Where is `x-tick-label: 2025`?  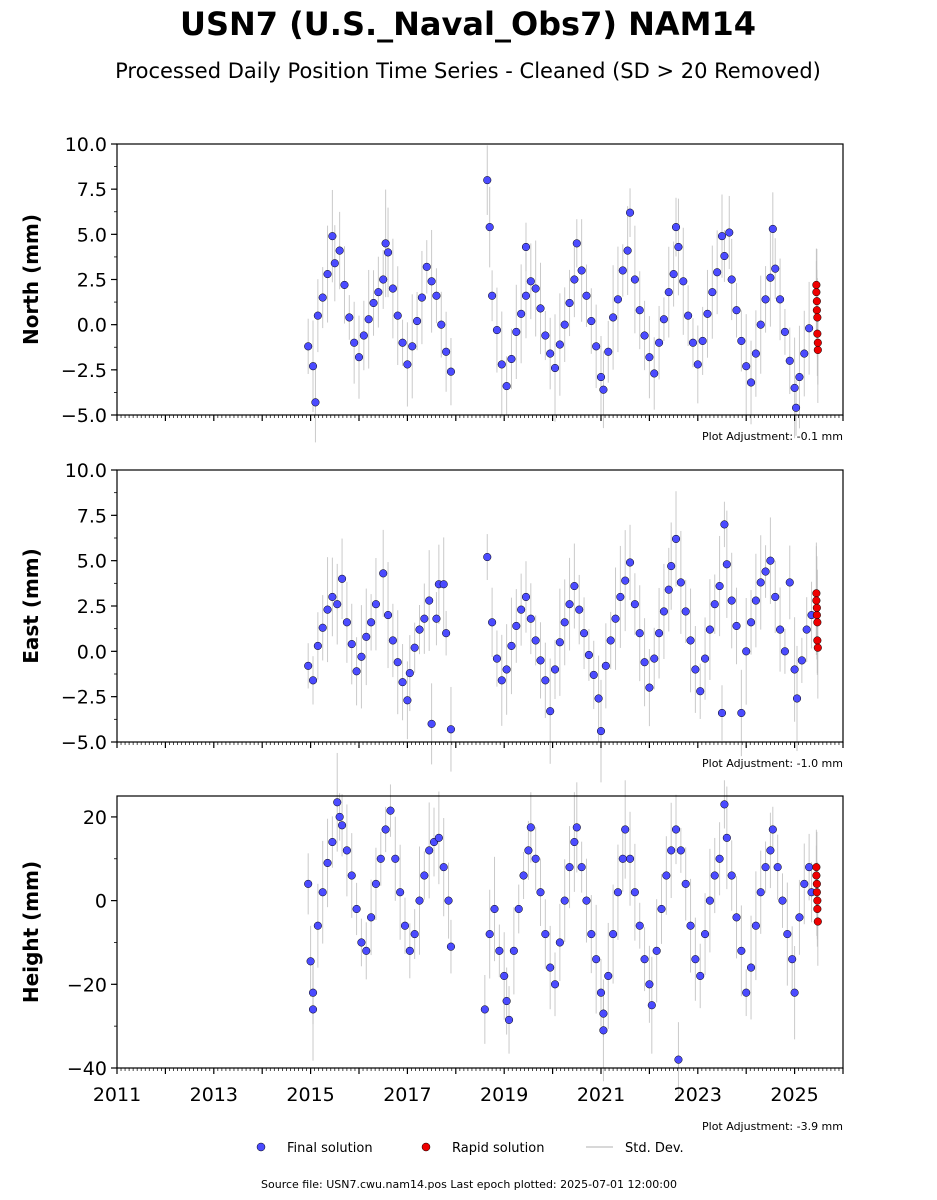
x-tick-label: 2025 is located at coordinates (794, 1095).